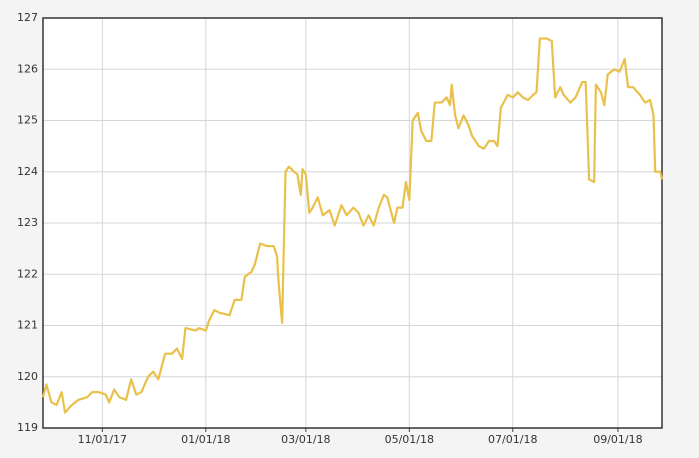 The height and width of the screenshot is (458, 699). What do you see at coordinates (27, 171) in the screenshot?
I see `y-tick-label: 124` at bounding box center [27, 171].